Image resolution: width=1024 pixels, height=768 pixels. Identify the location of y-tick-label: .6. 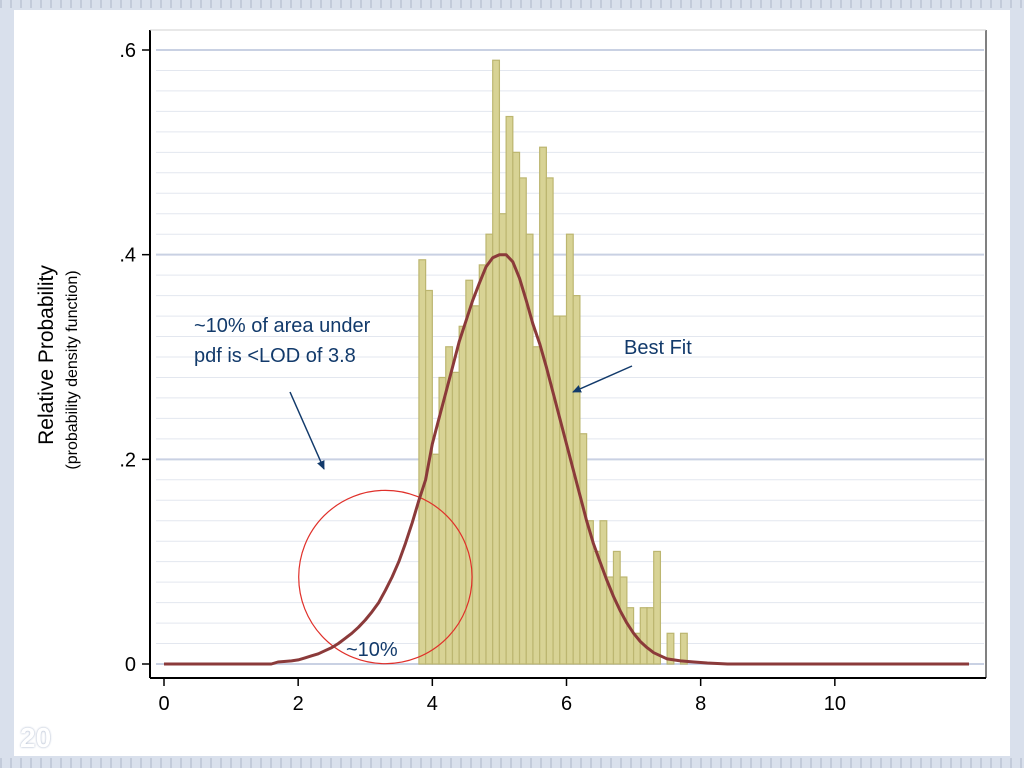
(127, 51).